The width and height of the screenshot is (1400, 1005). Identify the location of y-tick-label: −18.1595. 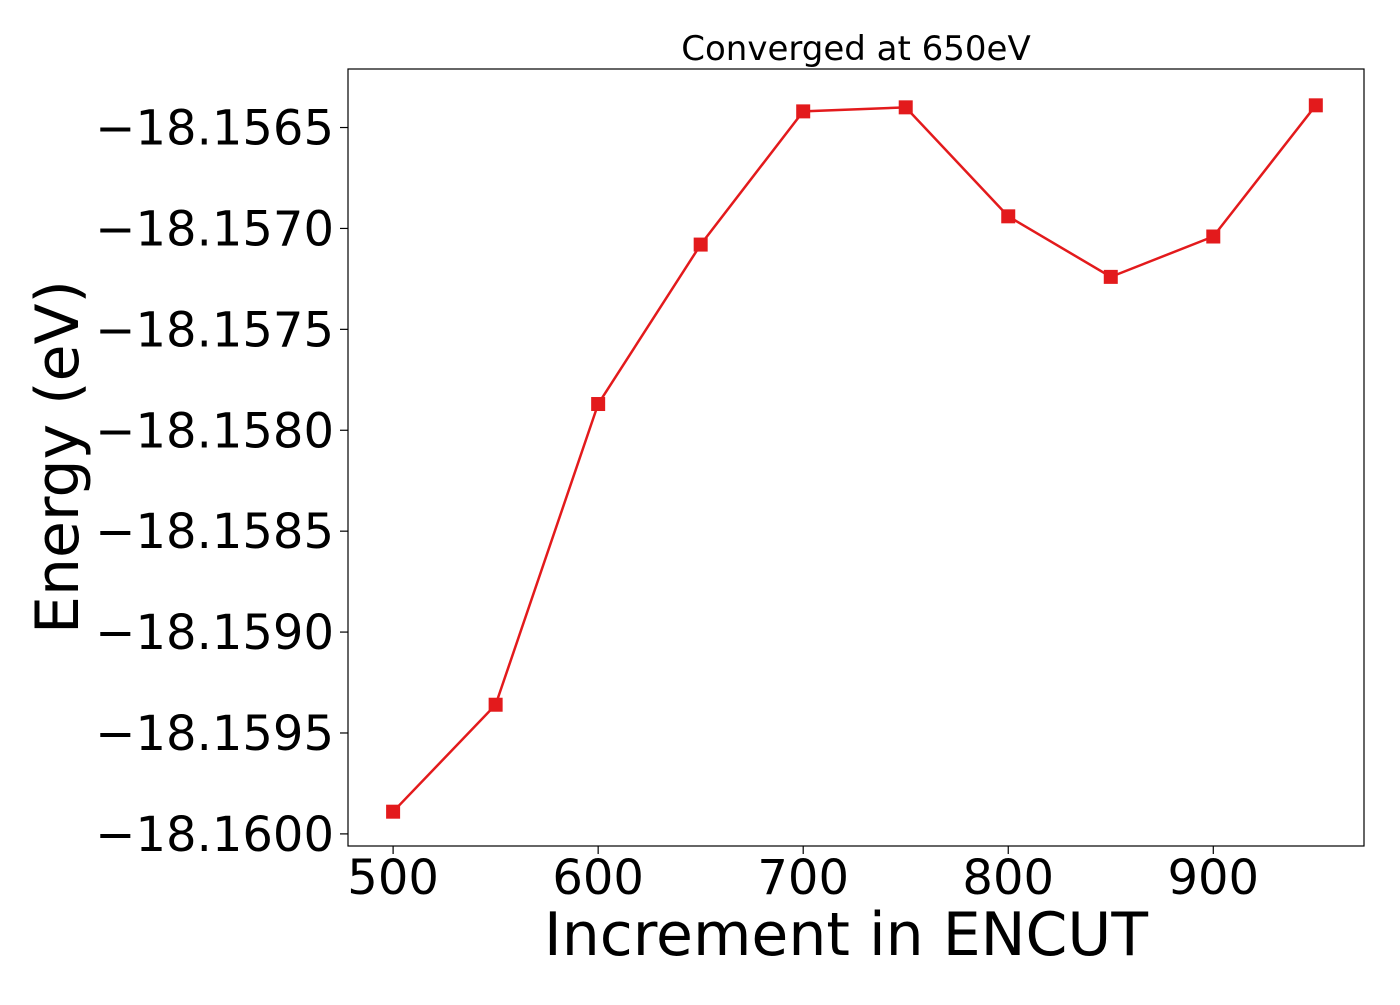
(214, 734).